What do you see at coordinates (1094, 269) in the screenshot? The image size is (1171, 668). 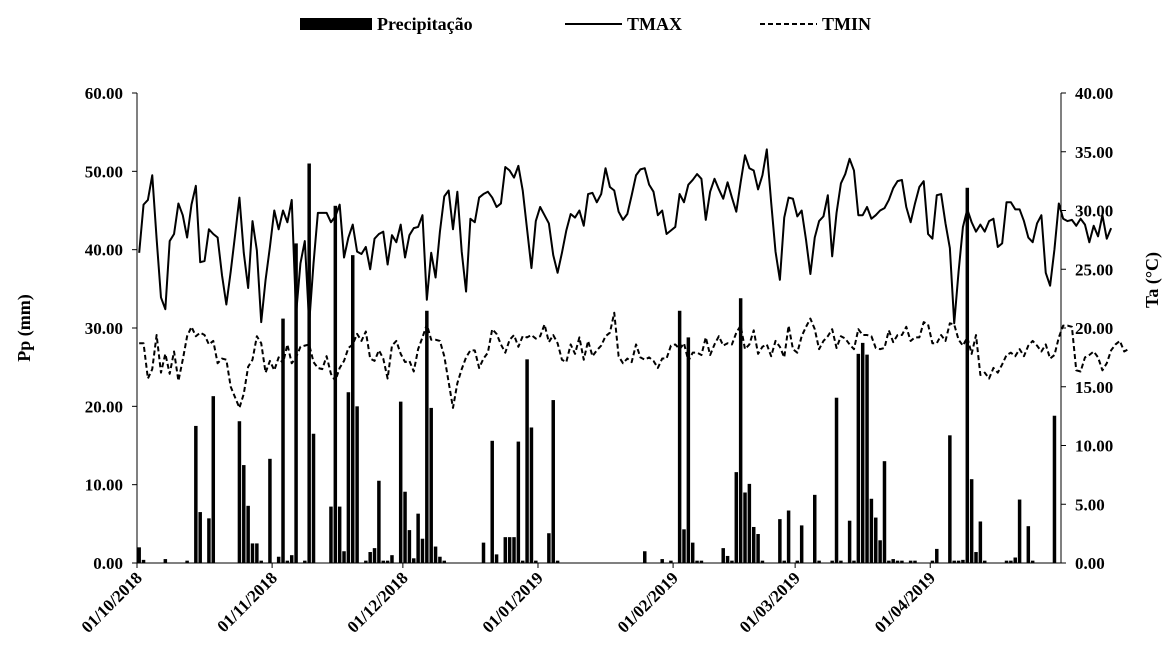 I see `y-right-tick-label: 25.00` at bounding box center [1094, 269].